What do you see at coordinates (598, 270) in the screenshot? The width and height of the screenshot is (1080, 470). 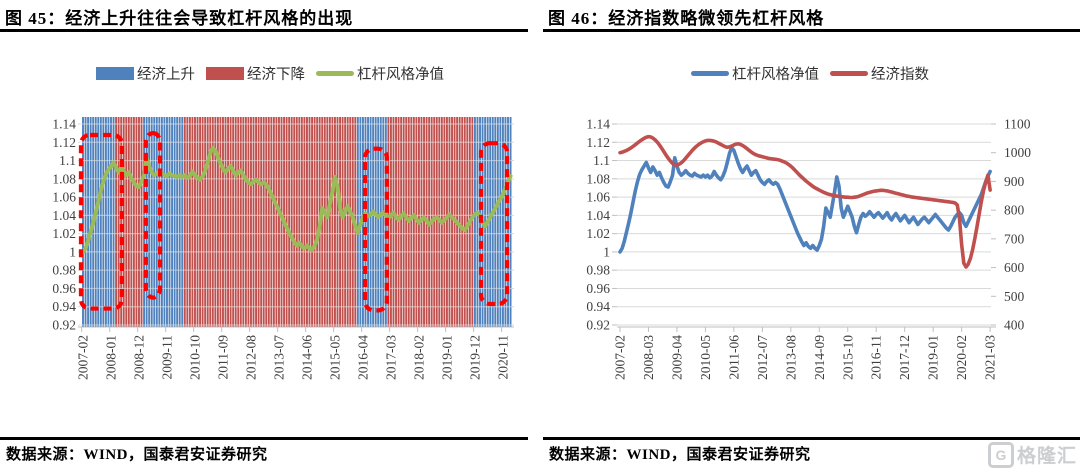 I see `svg-text: 0.98` at bounding box center [598, 270].